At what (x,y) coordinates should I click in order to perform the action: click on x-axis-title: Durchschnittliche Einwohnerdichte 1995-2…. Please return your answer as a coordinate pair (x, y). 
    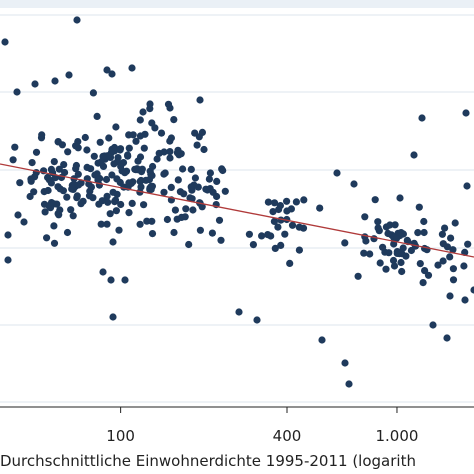
    Looking at the image, I should click on (208, 461).